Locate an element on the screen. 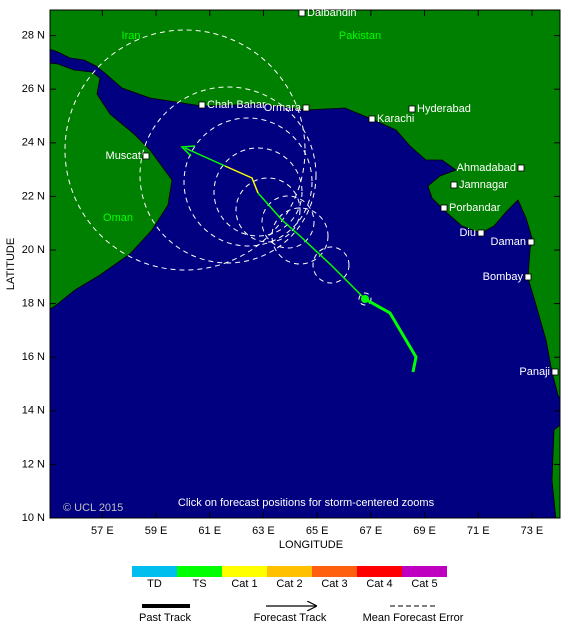 The height and width of the screenshot is (633, 580). x-axis-label: LONGITUDE is located at coordinates (311, 545).